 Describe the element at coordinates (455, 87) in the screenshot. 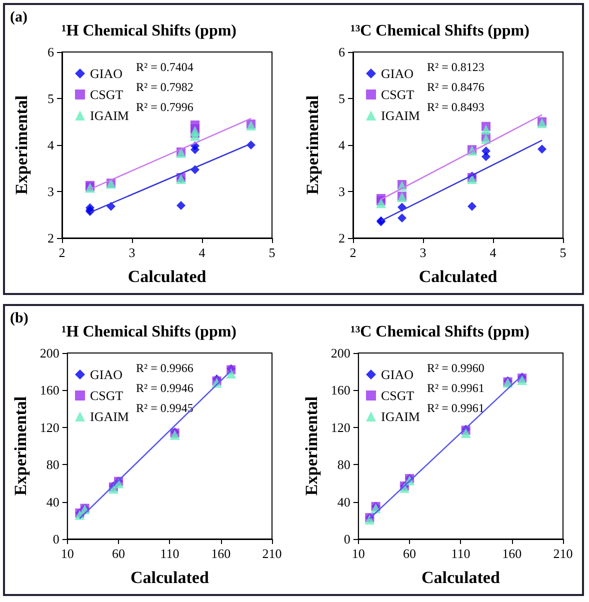

I see `annotation: R² = 0.8476` at that location.